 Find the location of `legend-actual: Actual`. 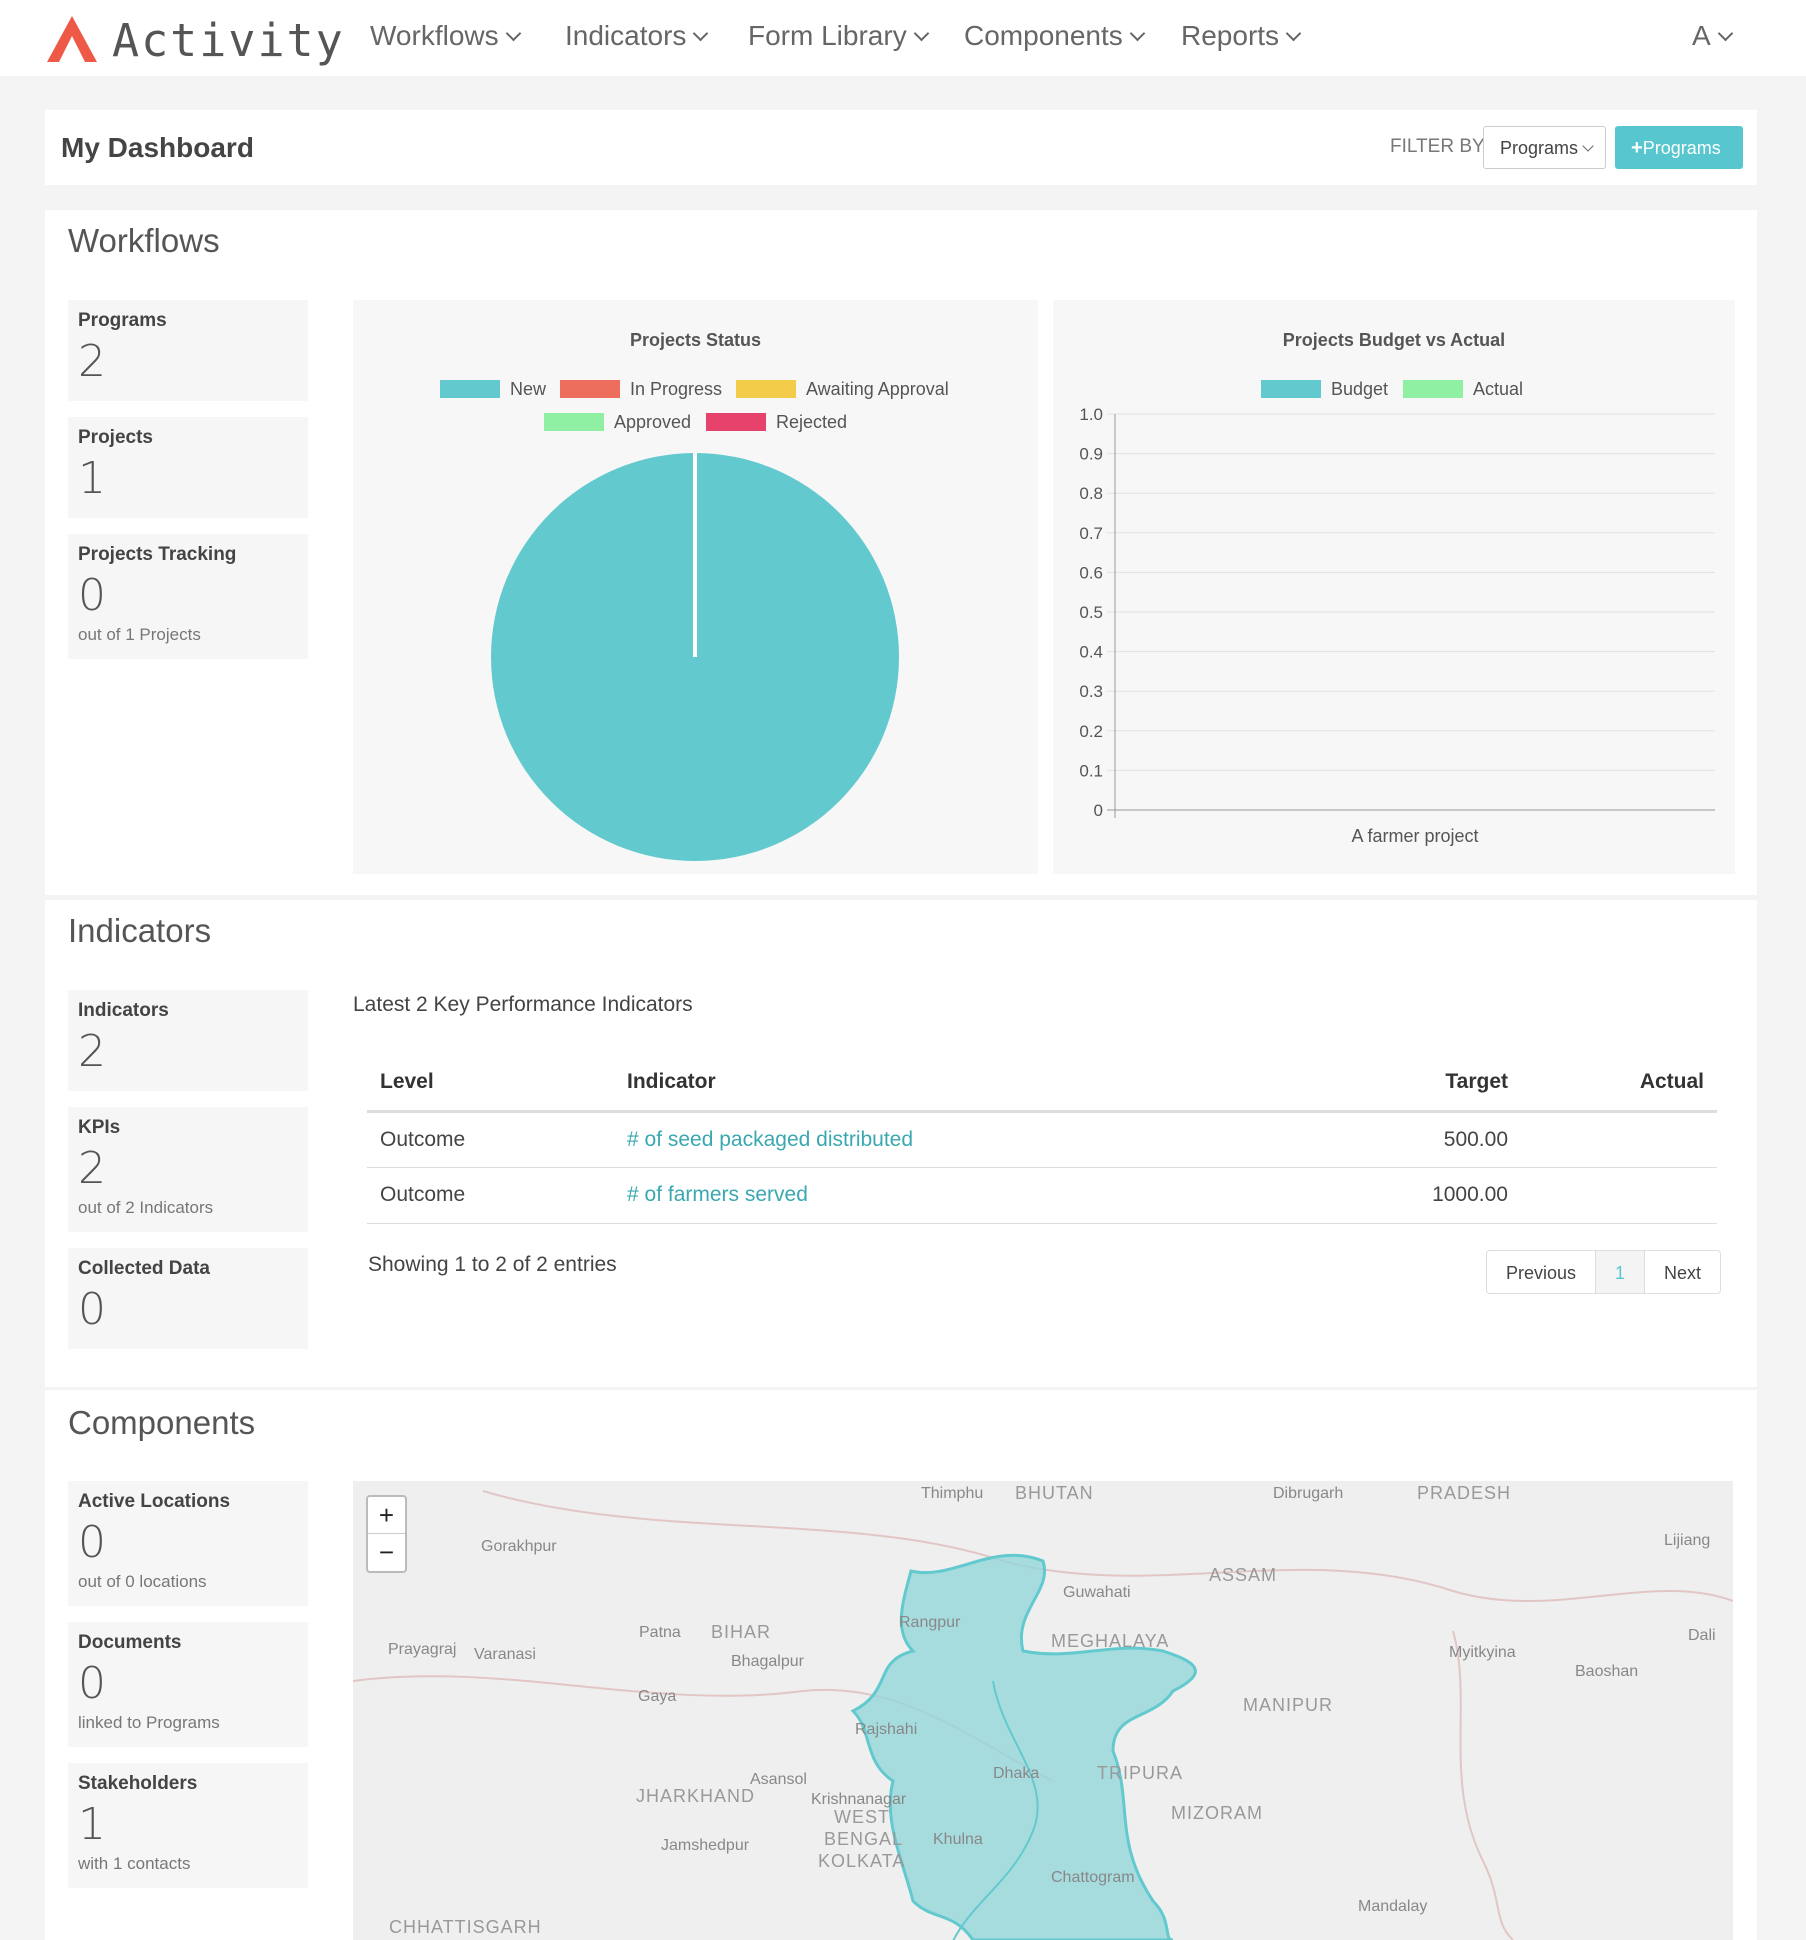

legend-actual: Actual is located at coordinates (1463, 390).